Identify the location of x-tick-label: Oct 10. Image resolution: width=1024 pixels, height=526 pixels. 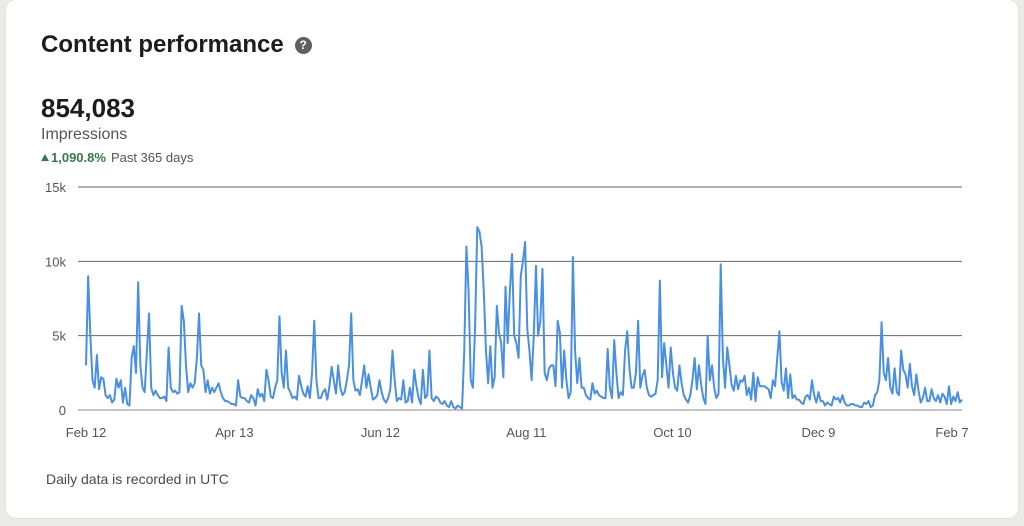
(672, 432).